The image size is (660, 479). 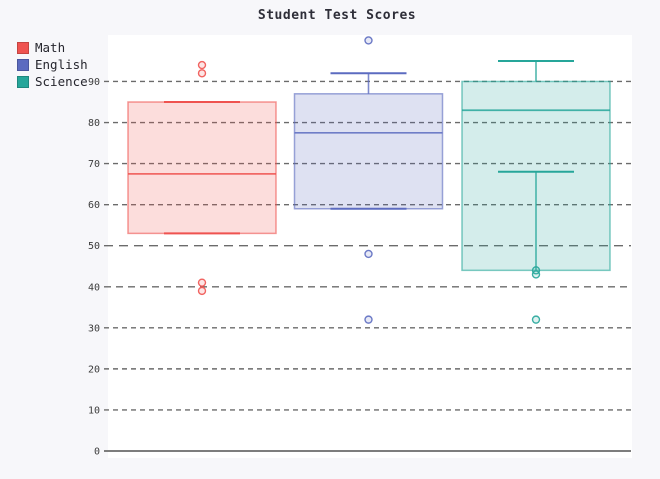 I want to click on y-tick-label-0: 0, so click(x=97, y=452).